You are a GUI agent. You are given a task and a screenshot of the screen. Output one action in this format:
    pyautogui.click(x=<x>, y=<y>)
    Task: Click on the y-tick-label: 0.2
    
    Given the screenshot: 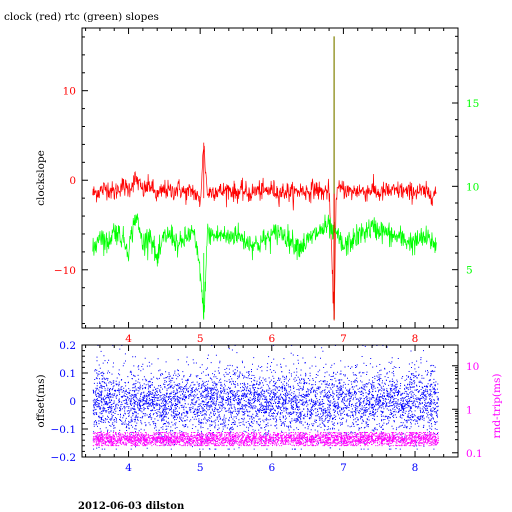 What is the action you would take?
    pyautogui.click(x=67, y=346)
    